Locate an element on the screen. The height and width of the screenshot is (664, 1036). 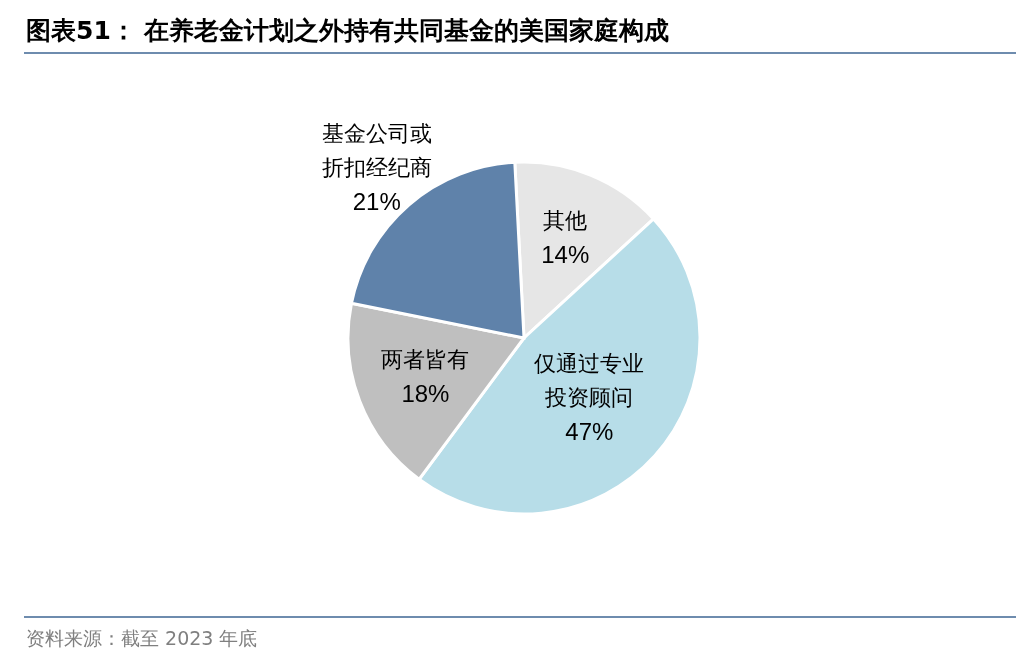
data-label: 14% is located at coordinates (565, 254).